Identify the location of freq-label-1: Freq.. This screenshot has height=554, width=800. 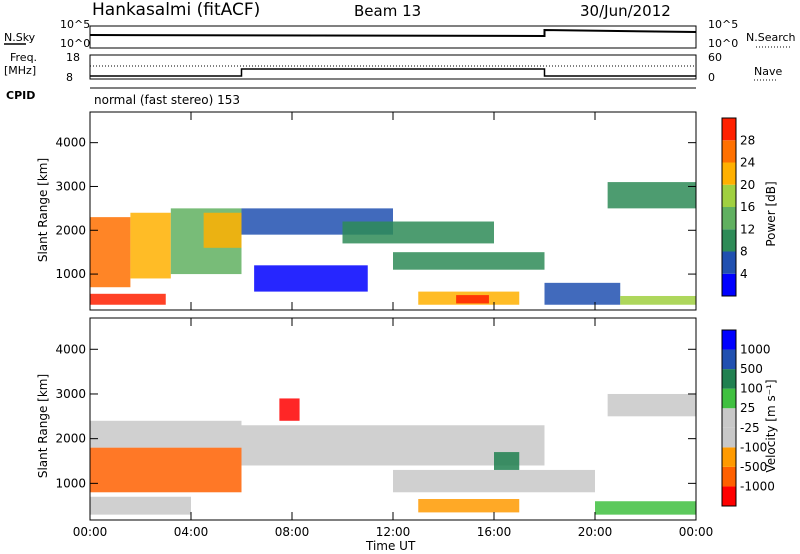
(24, 57).